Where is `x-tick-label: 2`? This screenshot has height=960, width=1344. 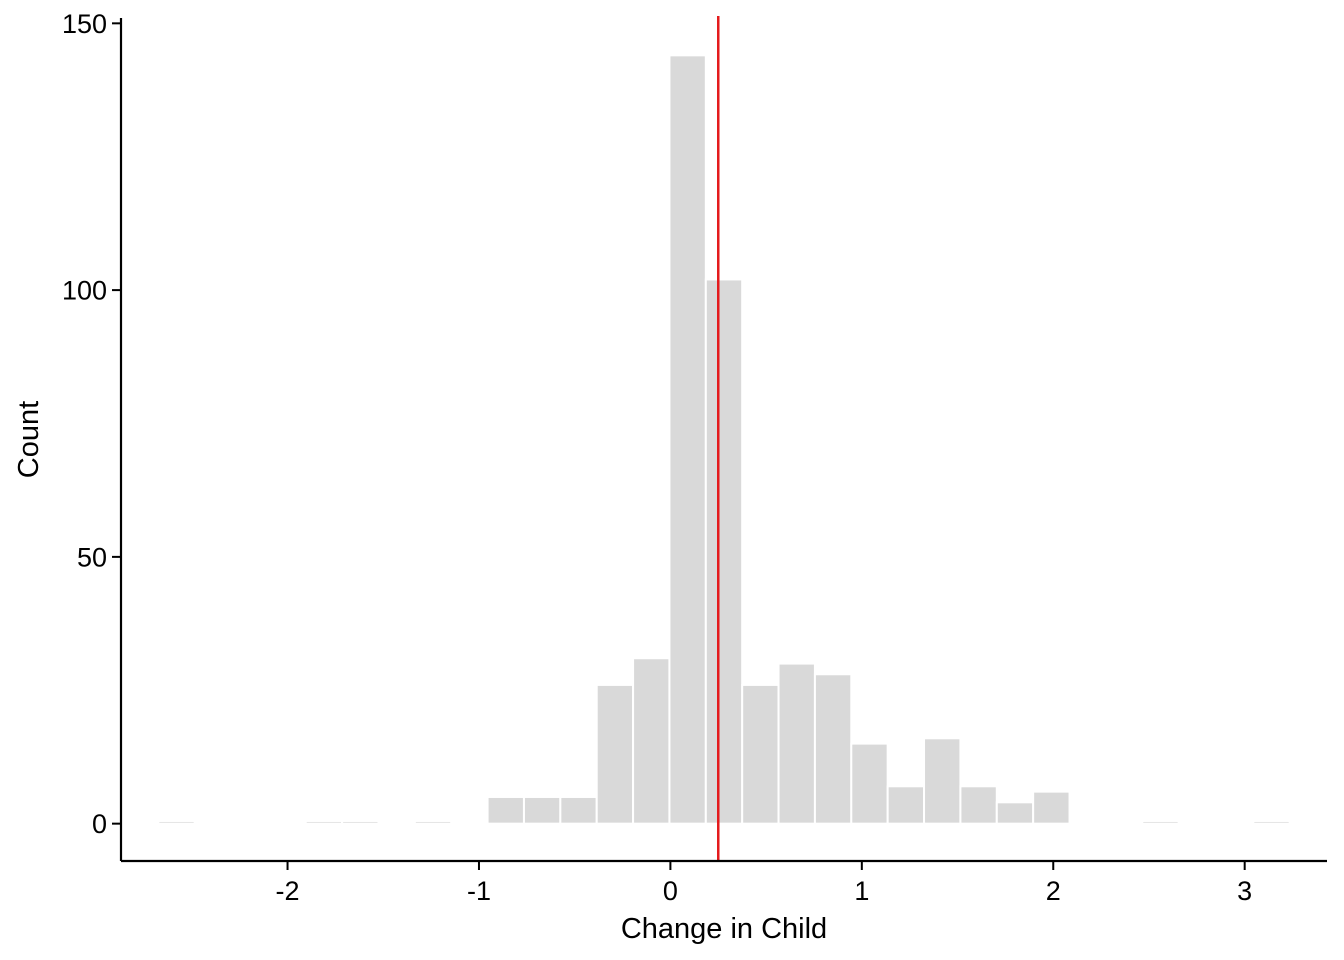
x-tick-label: 2 is located at coordinates (1053, 891).